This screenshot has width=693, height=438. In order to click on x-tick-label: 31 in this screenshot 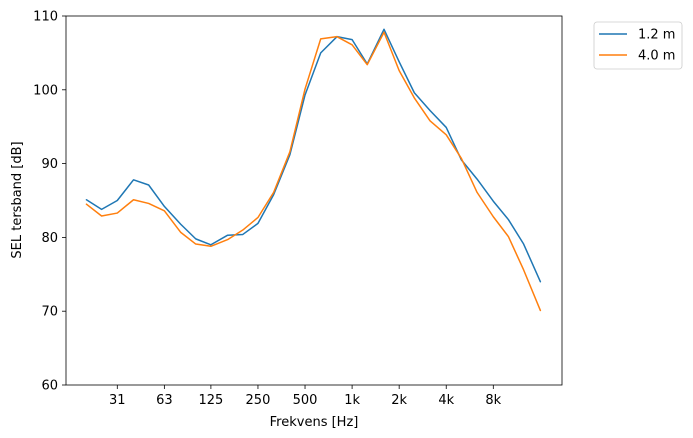, I will do `click(117, 400)`.